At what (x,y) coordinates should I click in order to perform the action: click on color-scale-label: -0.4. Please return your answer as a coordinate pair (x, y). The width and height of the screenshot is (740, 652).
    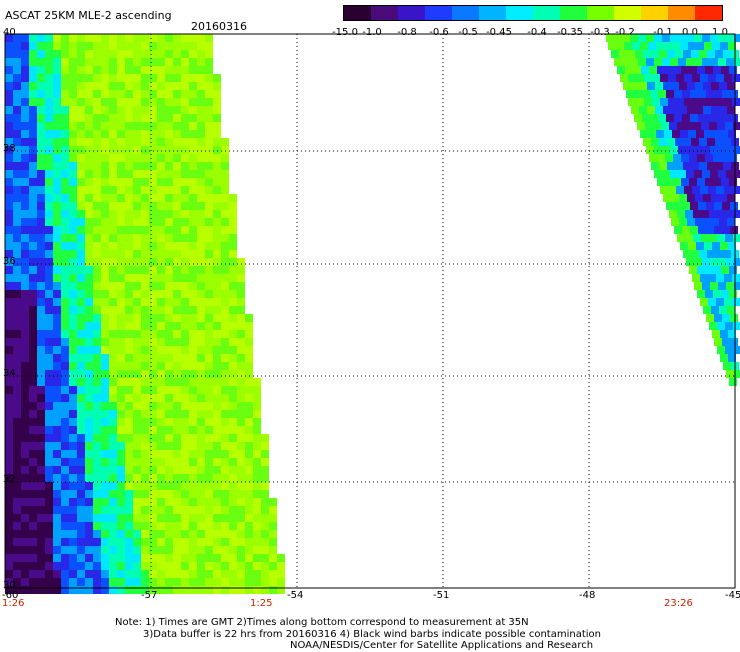
    Looking at the image, I should click on (537, 32).